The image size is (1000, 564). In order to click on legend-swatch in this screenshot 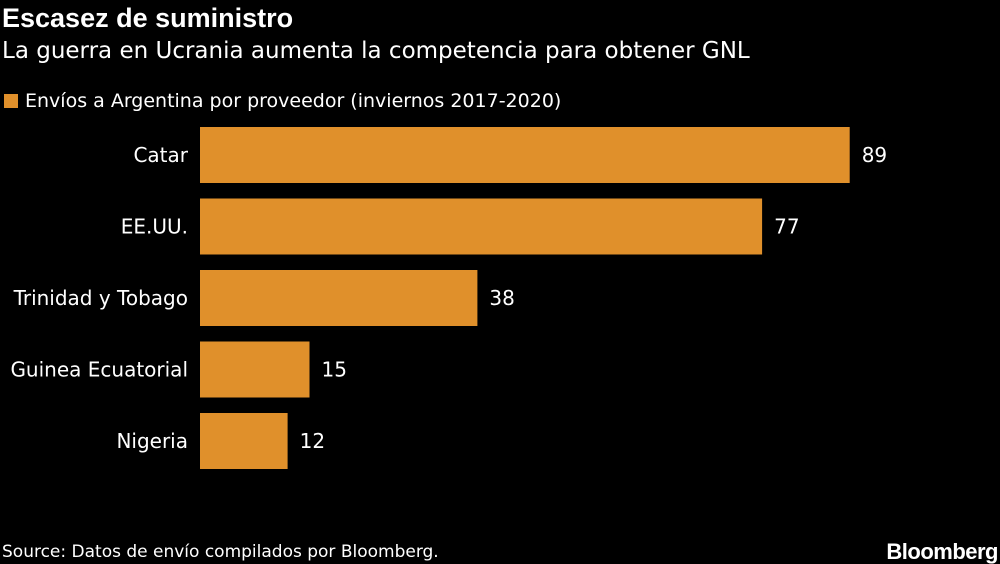, I will do `click(11, 101)`.